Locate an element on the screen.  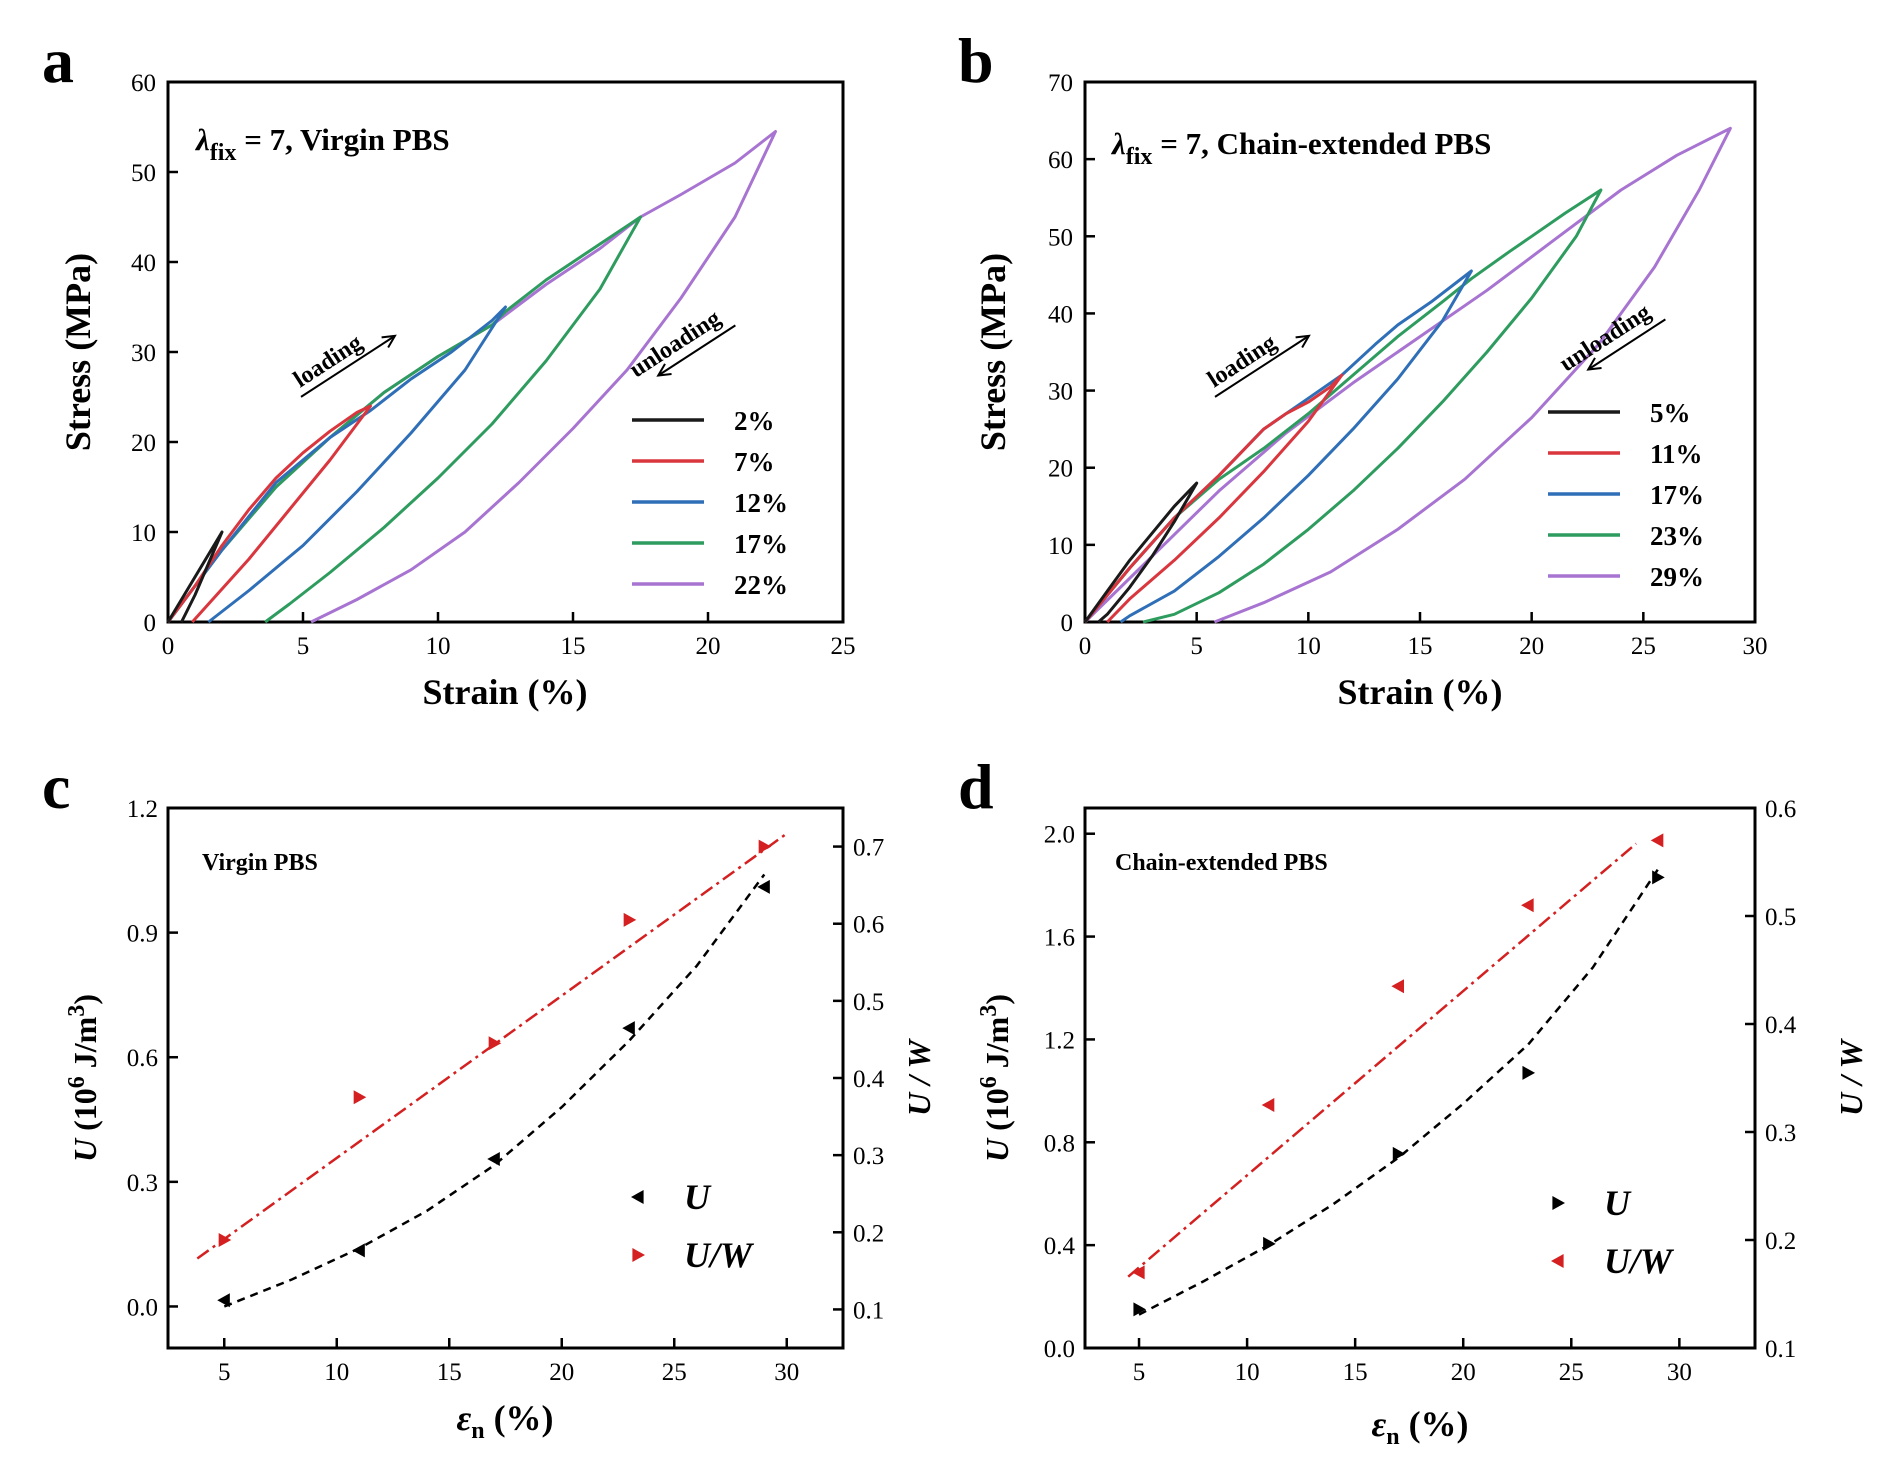
b-x-tick-label: 10 is located at coordinates (1308, 646).